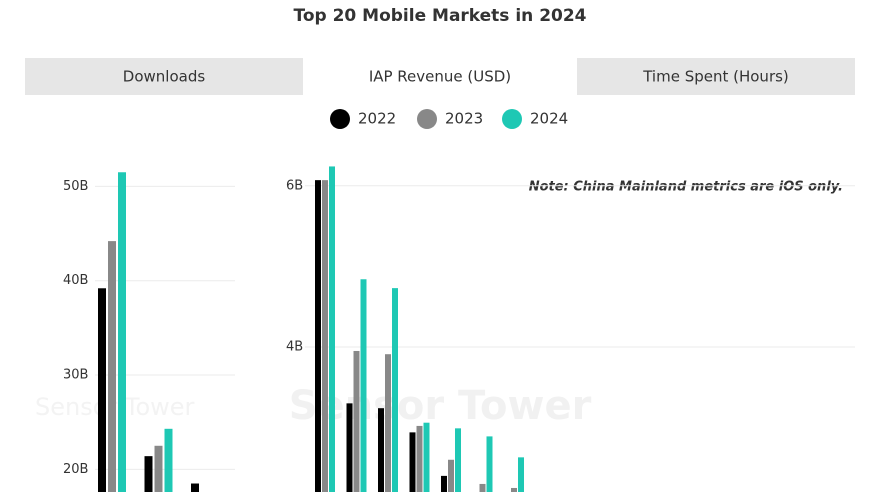 Image resolution: width=870 pixels, height=492 pixels. I want to click on tab: Time Spent (Hours), so click(715, 77).